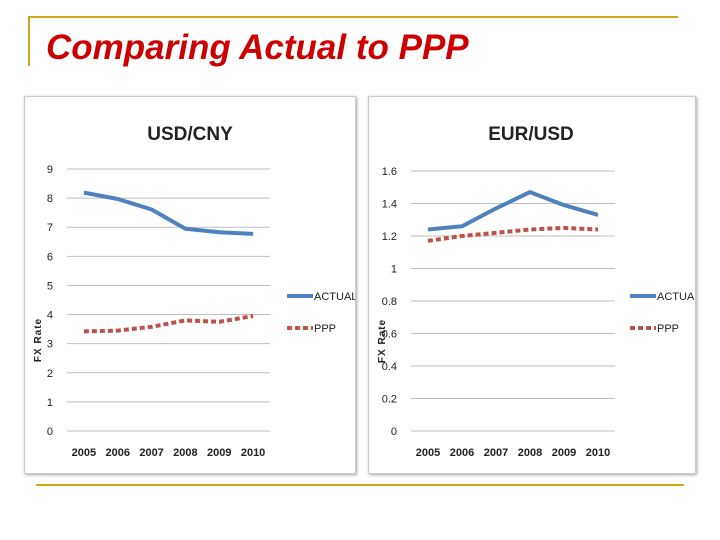  What do you see at coordinates (50, 228) in the screenshot?
I see `usd-cny-y-tick-label: 7` at bounding box center [50, 228].